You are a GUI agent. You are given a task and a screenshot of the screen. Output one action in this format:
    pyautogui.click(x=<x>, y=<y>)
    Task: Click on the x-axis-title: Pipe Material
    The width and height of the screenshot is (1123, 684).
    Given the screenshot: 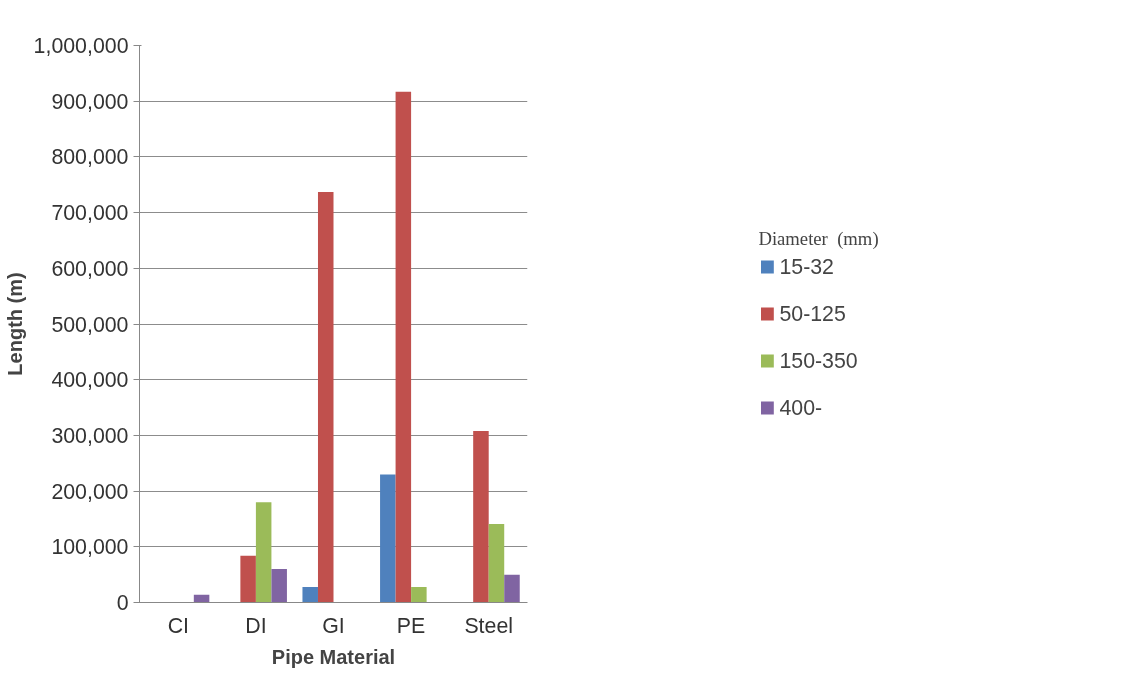 What is the action you would take?
    pyautogui.click(x=333, y=656)
    